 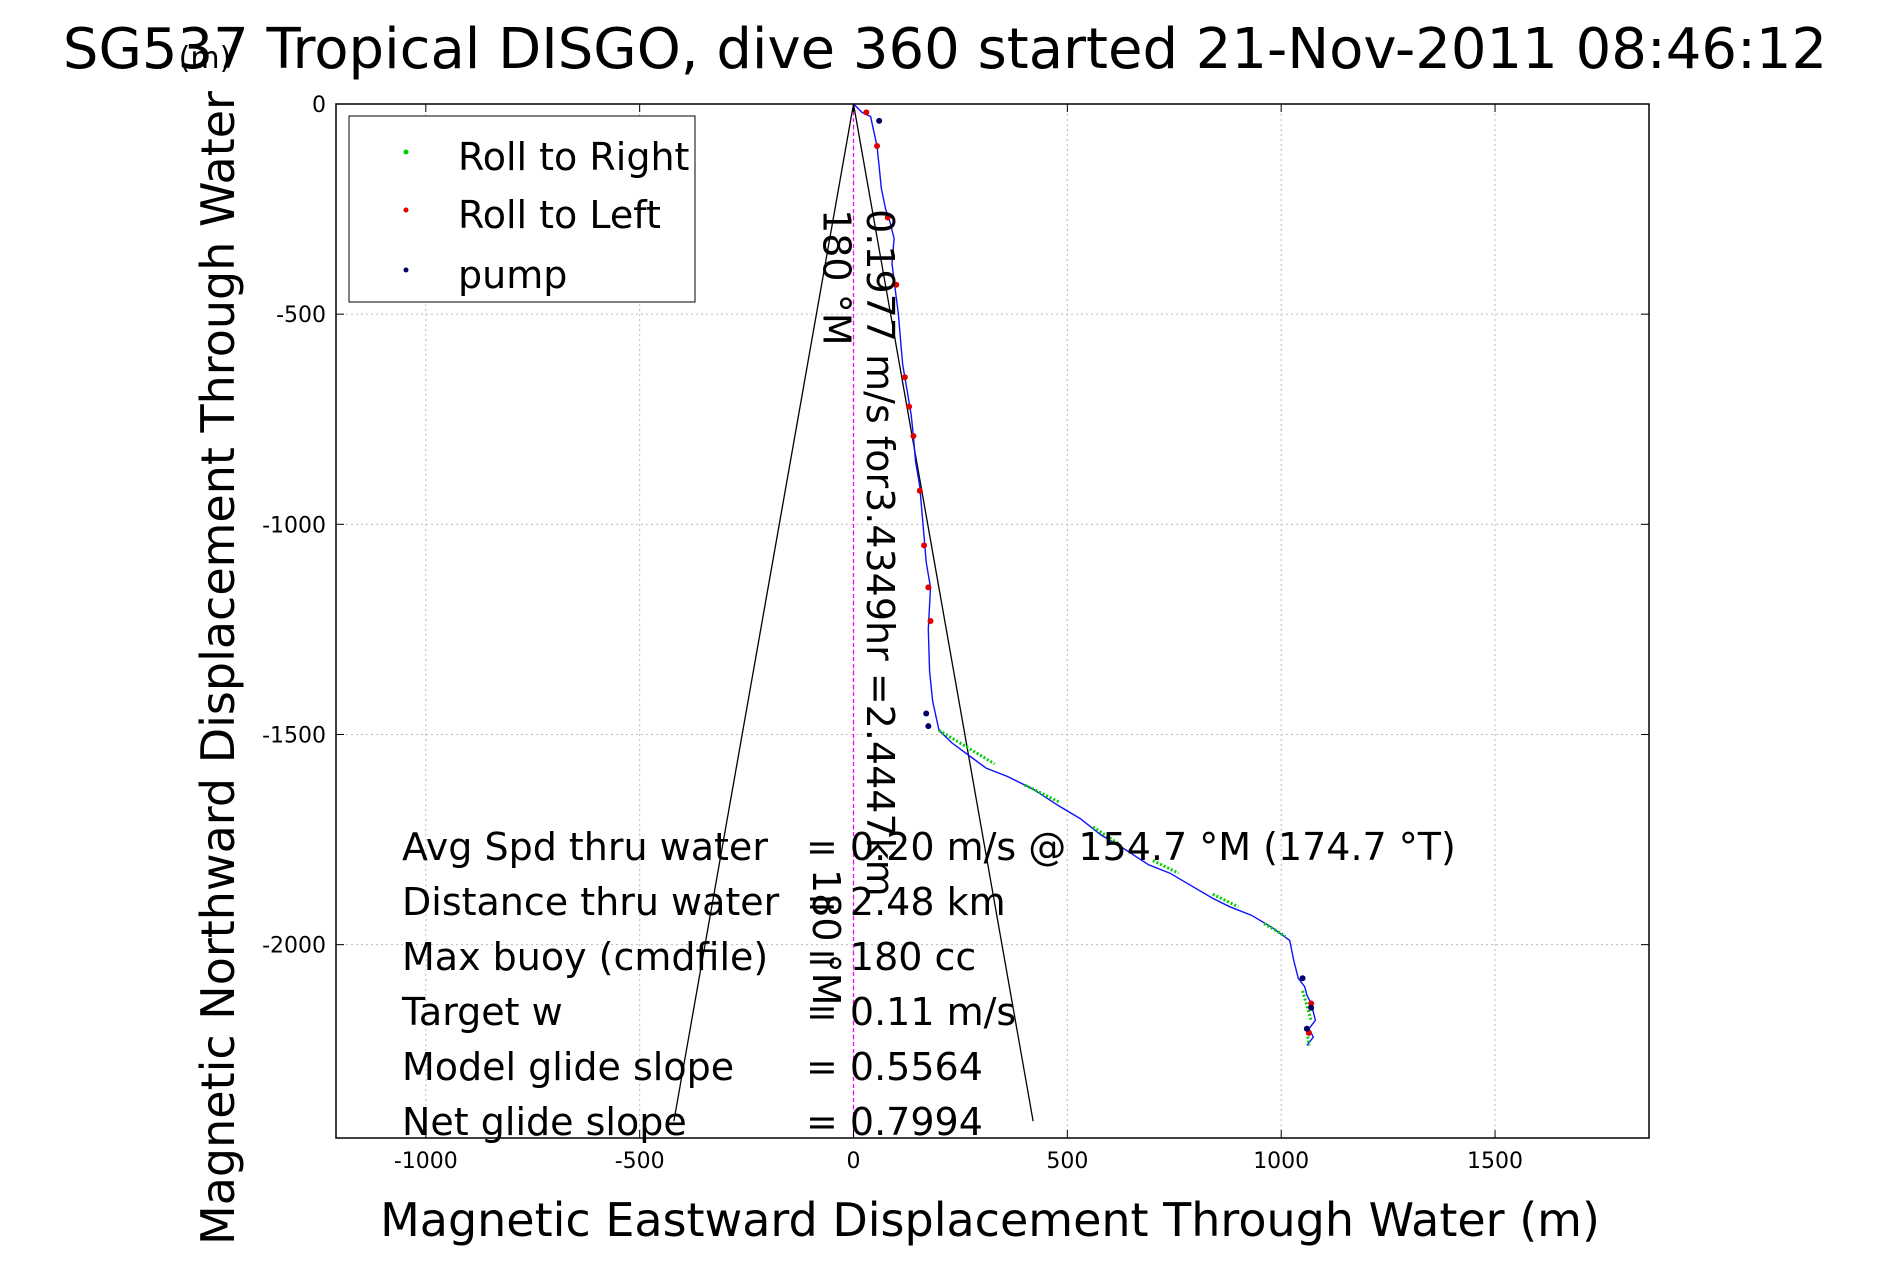 I want to click on stat-value: = 180 cc, so click(x=891, y=957).